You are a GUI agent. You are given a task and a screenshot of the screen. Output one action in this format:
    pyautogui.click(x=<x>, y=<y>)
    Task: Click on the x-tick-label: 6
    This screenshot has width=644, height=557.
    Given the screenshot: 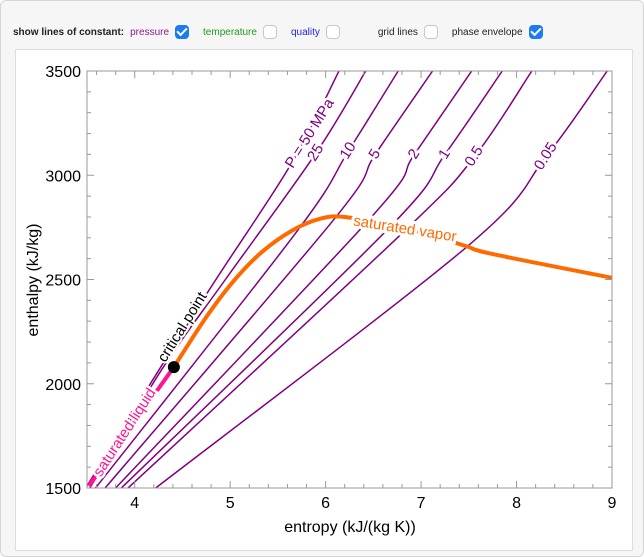 What is the action you would take?
    pyautogui.click(x=325, y=503)
    